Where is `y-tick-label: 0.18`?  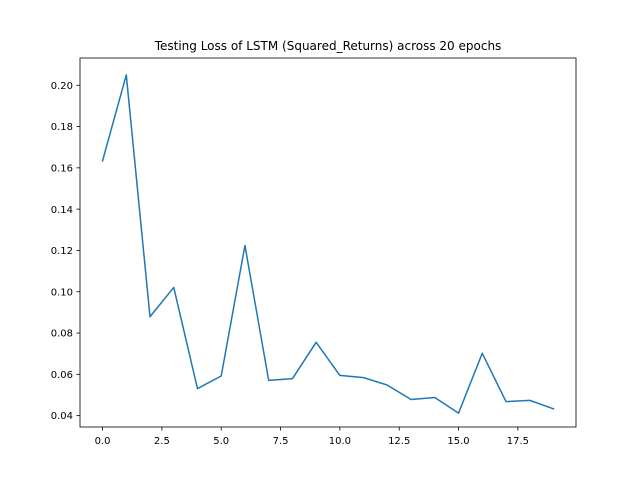
y-tick-label: 0.18 is located at coordinates (62, 127).